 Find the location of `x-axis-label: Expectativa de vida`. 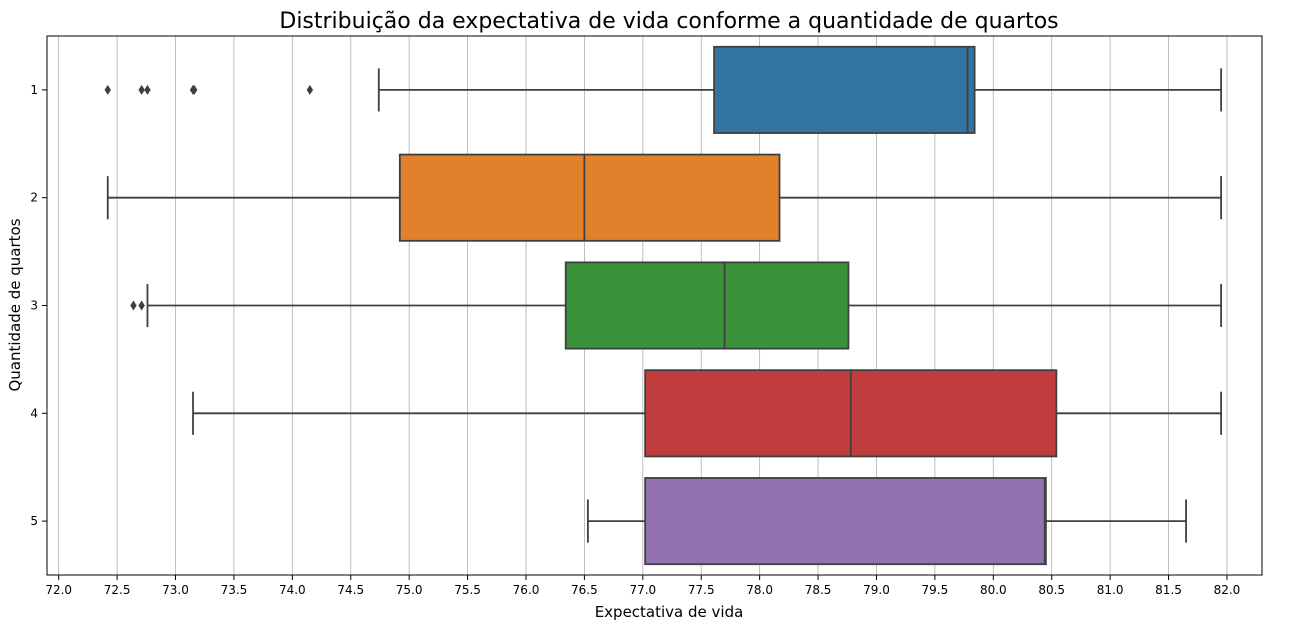

x-axis-label: Expectativa de vida is located at coordinates (669, 612).